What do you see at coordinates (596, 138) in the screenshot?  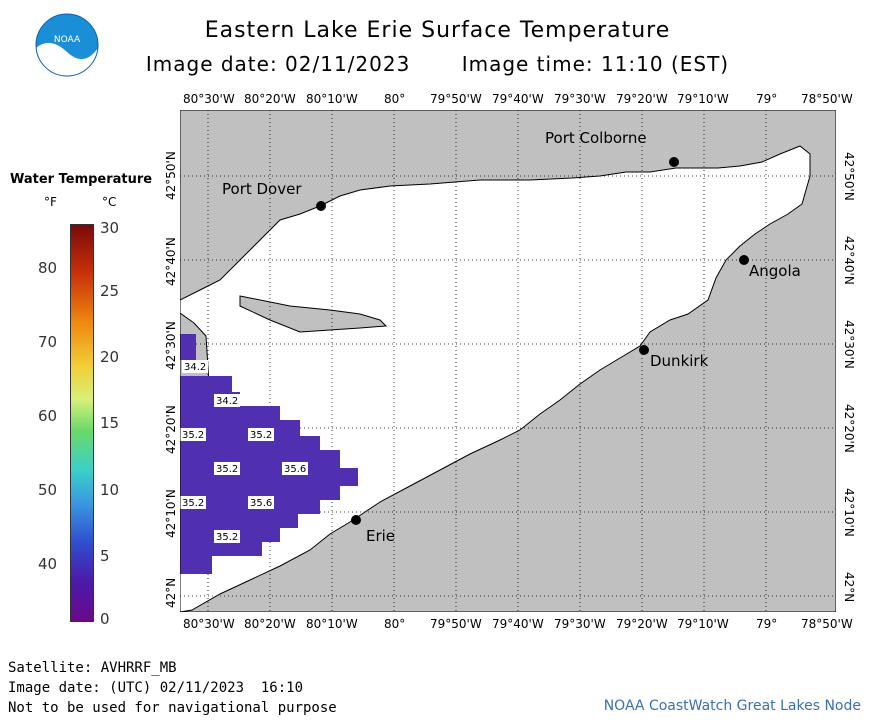 I see `city-label-port-colborne: Port Colborne` at bounding box center [596, 138].